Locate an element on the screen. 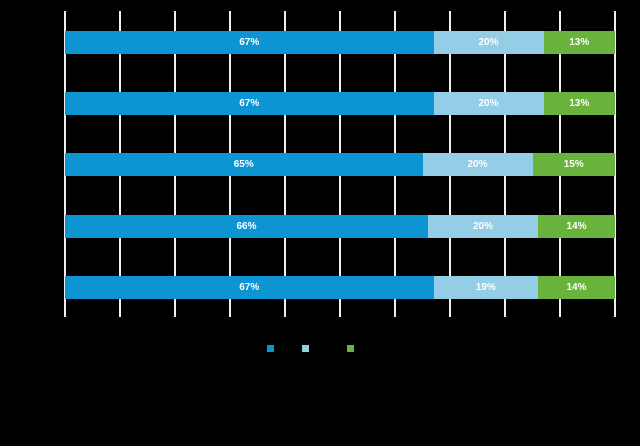 The width and height of the screenshot is (640, 446). bar-row: 66% 20% 14% is located at coordinates (340, 226).